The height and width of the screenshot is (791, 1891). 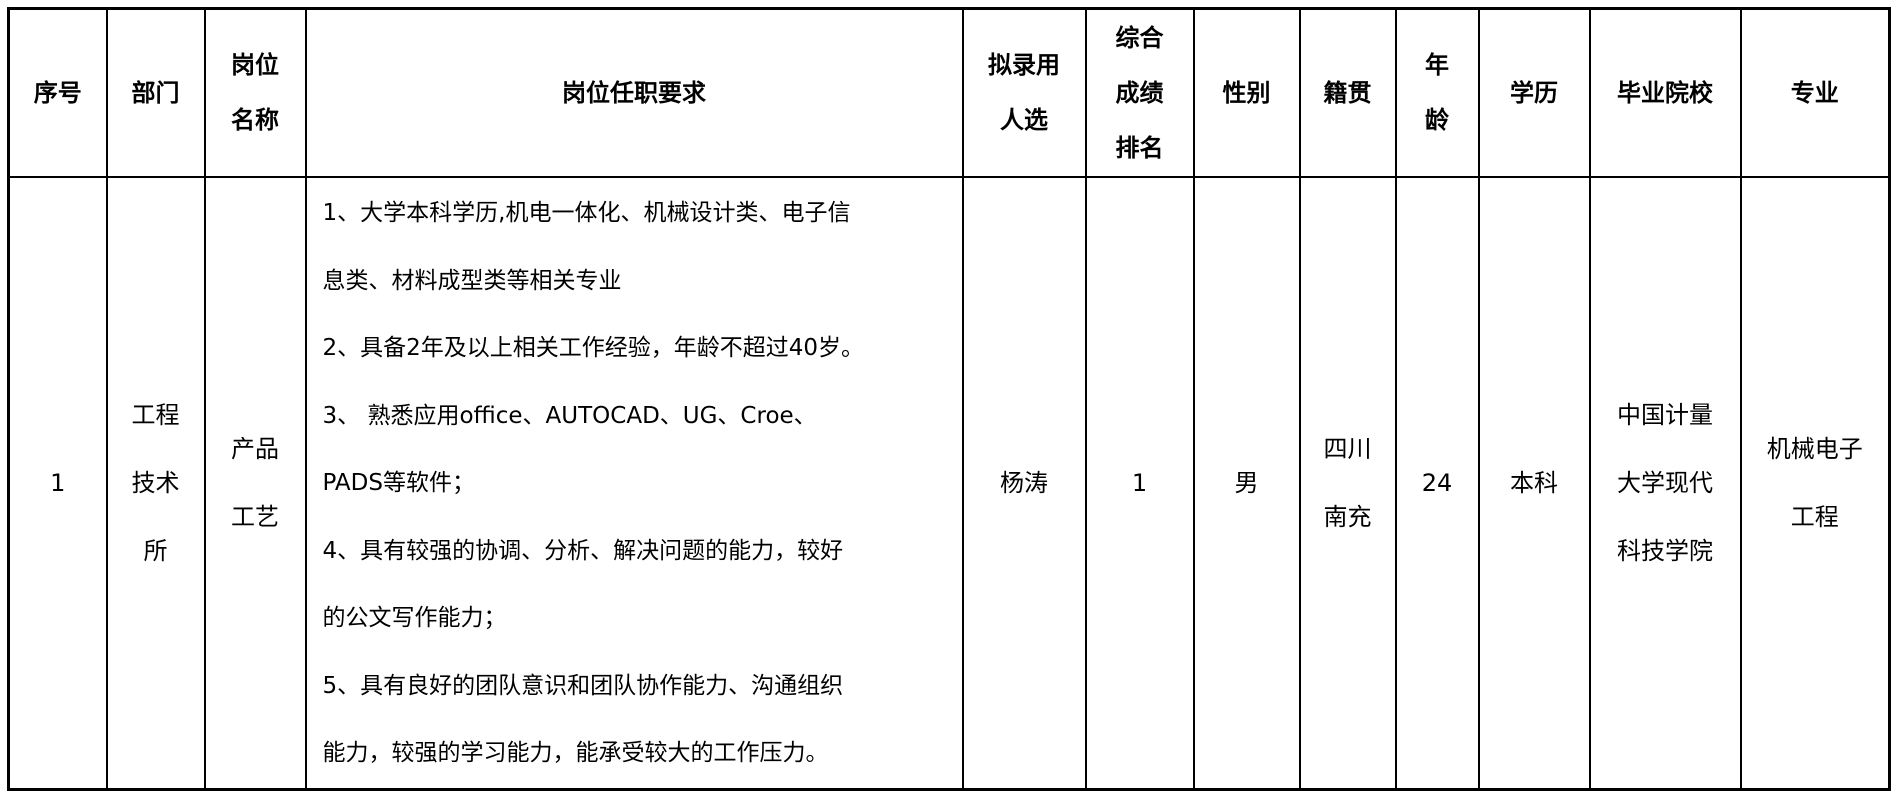 I want to click on cell-text: 南充, so click(x=1347, y=516).